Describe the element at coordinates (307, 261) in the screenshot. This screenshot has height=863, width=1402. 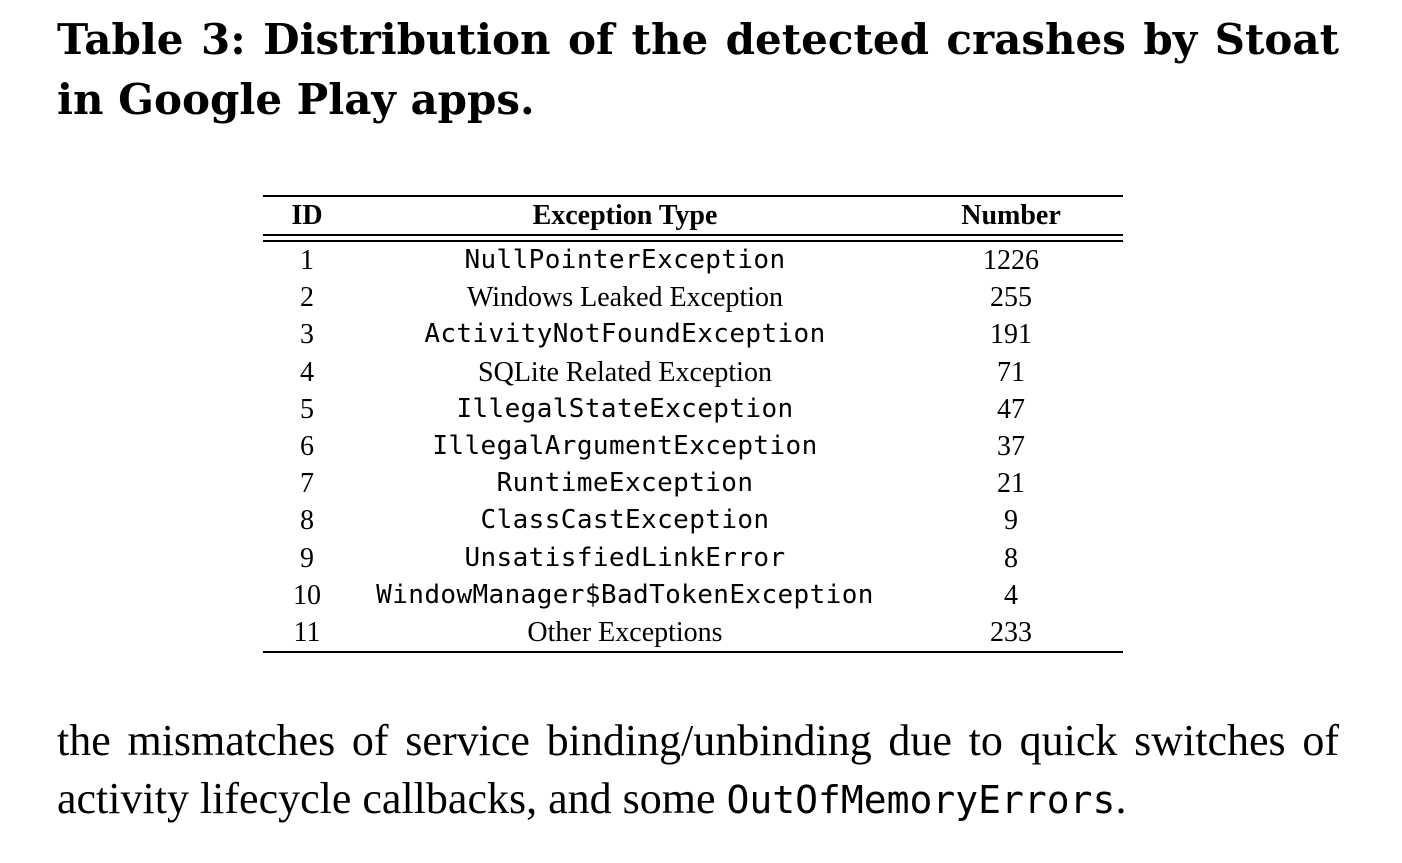
I see `cell-id: 1` at that location.